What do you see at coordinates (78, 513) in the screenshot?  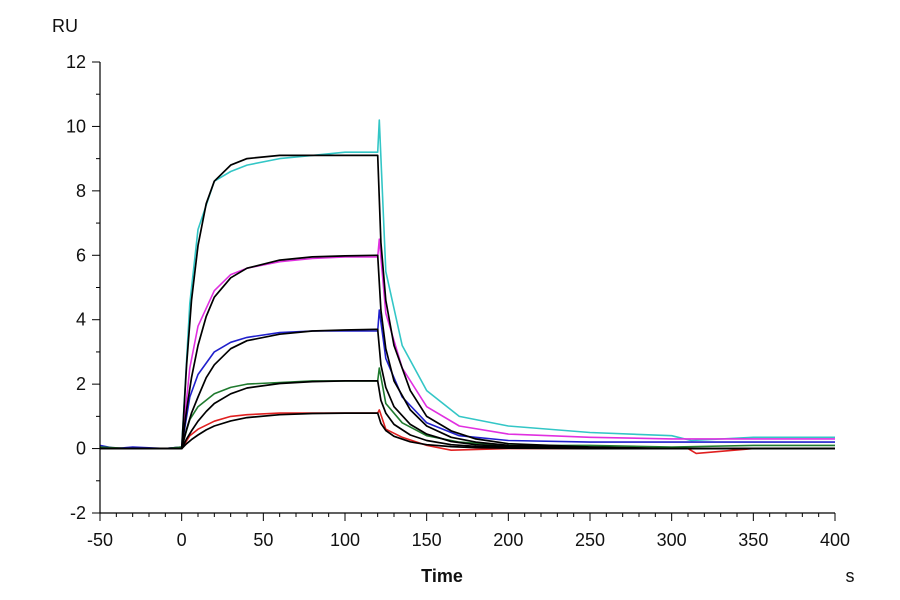 I see `y-tick-label: -2` at bounding box center [78, 513].